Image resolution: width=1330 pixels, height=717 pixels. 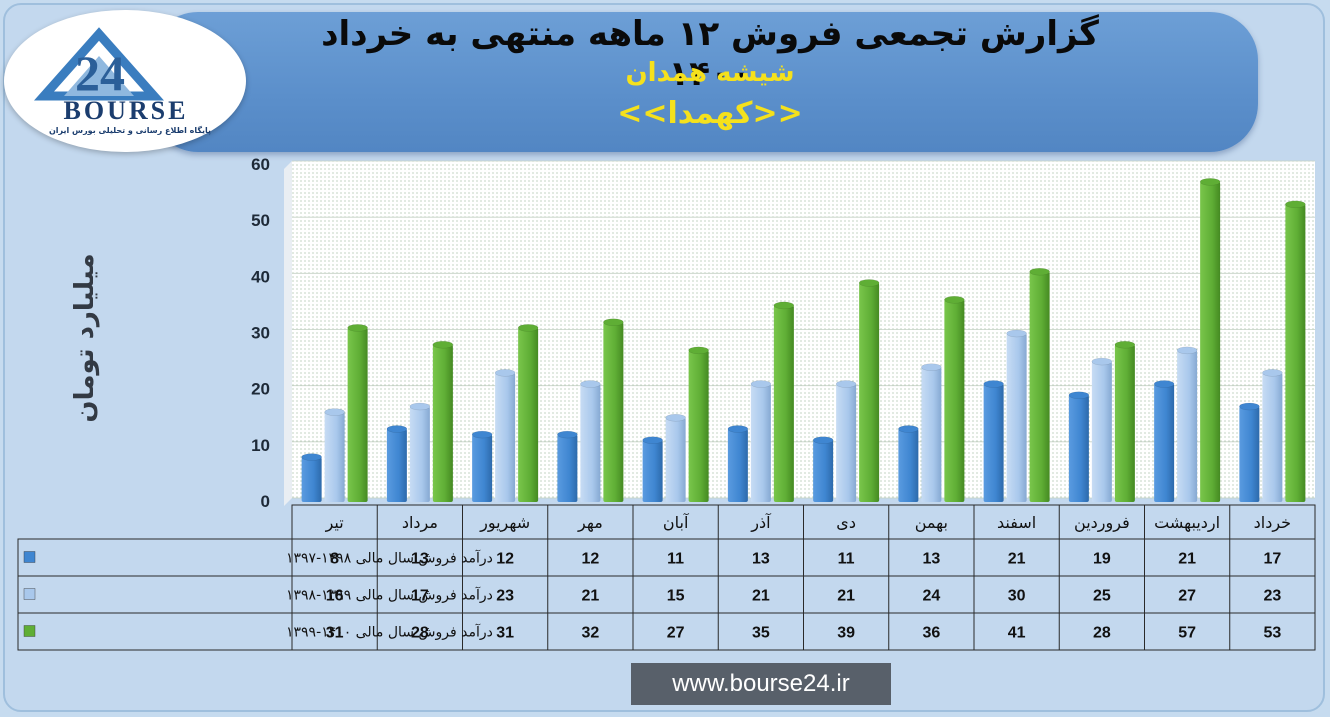 What do you see at coordinates (1017, 633) in the screenshot?
I see `data-label: 41` at bounding box center [1017, 633].